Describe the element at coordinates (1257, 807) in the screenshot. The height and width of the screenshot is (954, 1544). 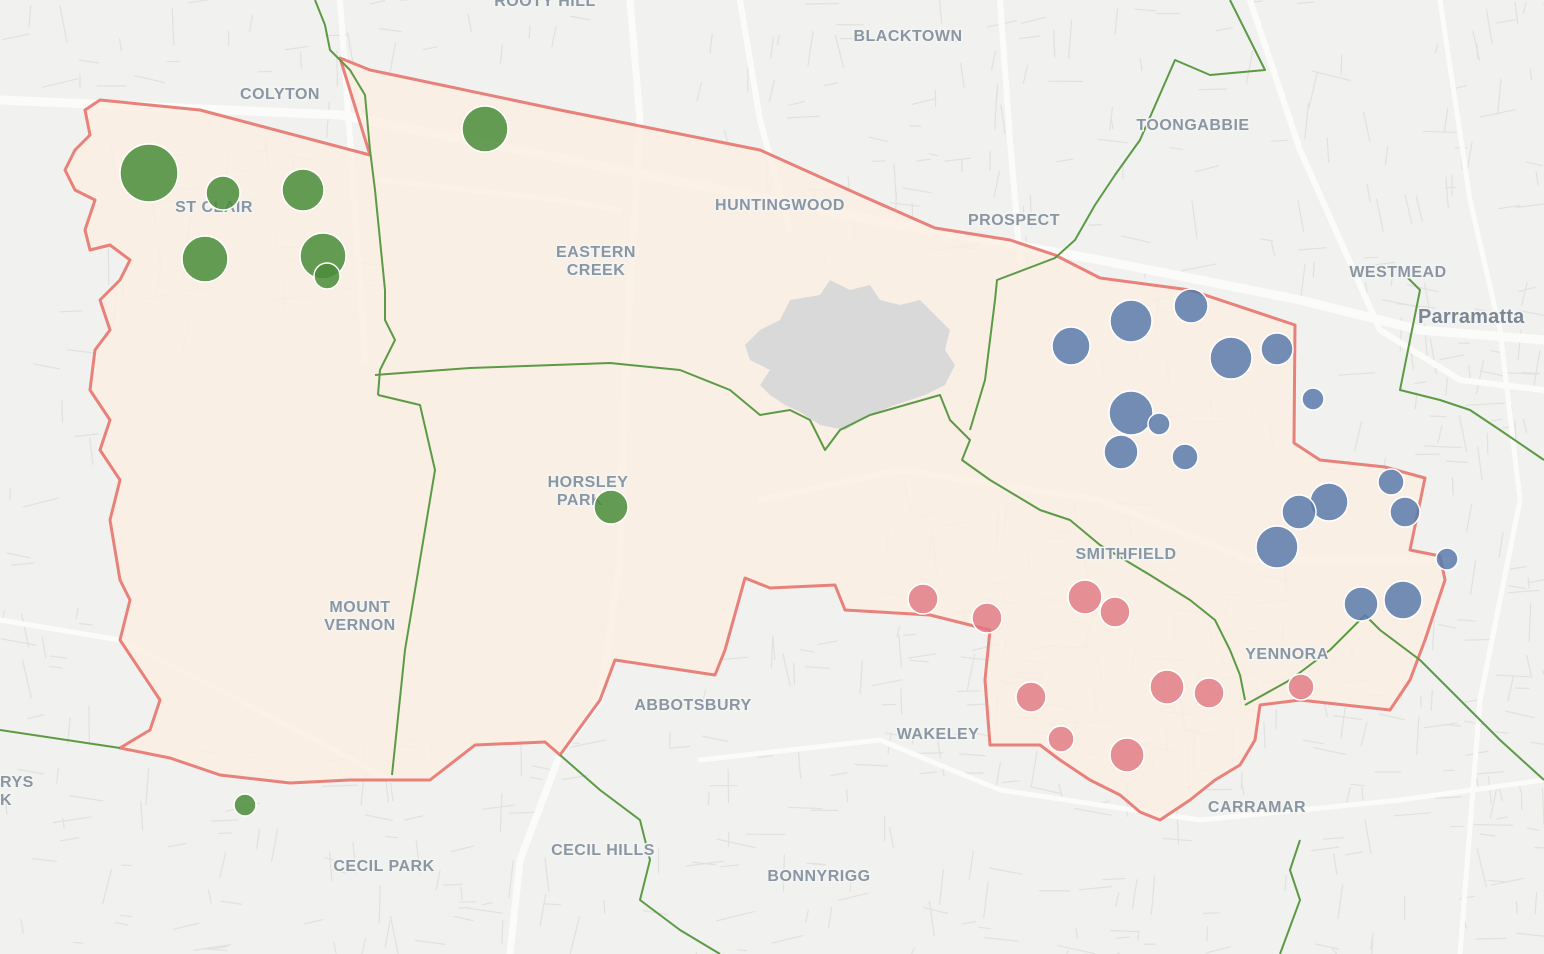
I see `place-label: CARRAMAR` at that location.